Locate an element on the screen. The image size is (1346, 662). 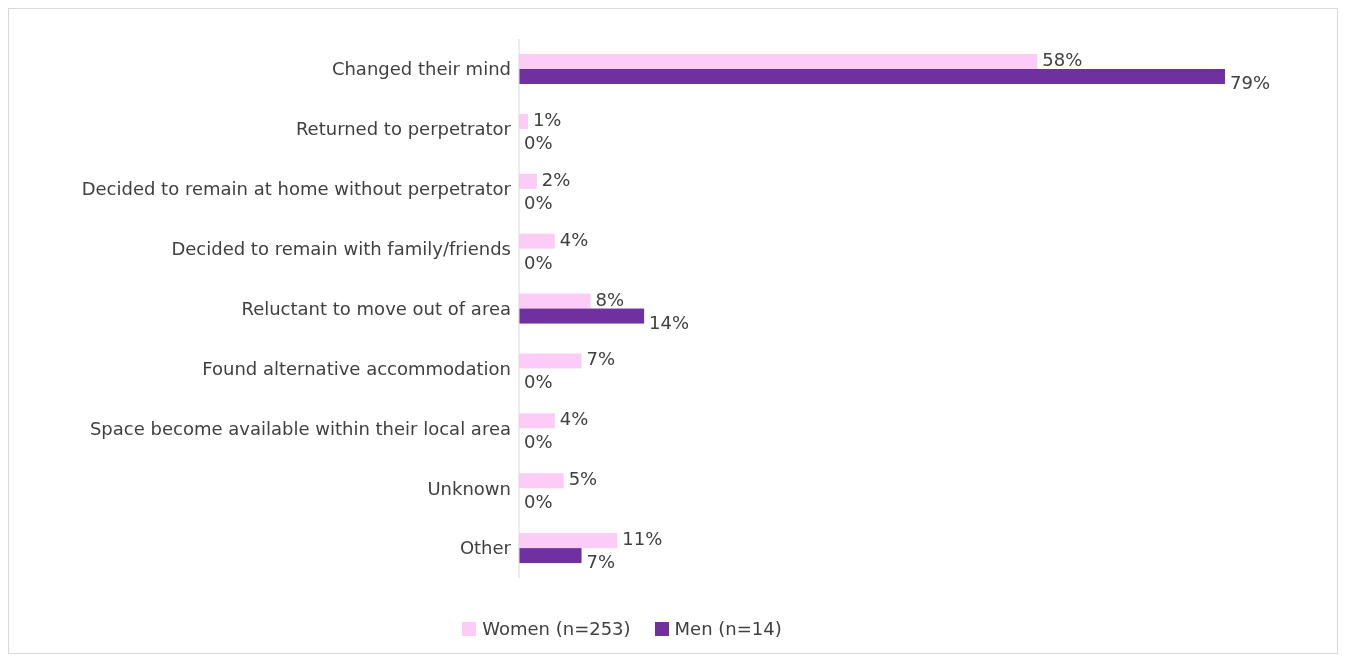
data-label: 8% is located at coordinates (610, 299).